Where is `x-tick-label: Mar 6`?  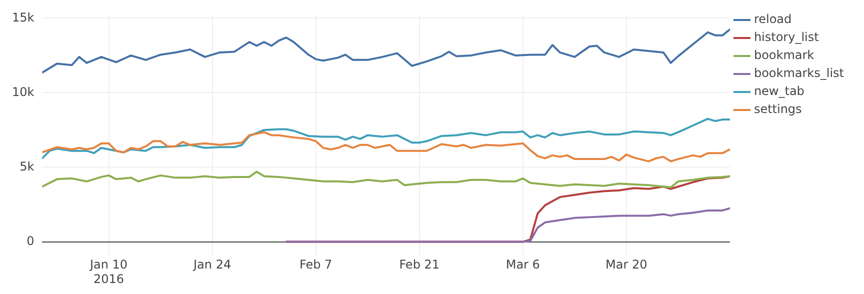
x-tick-label: Mar 6 is located at coordinates (523, 265).